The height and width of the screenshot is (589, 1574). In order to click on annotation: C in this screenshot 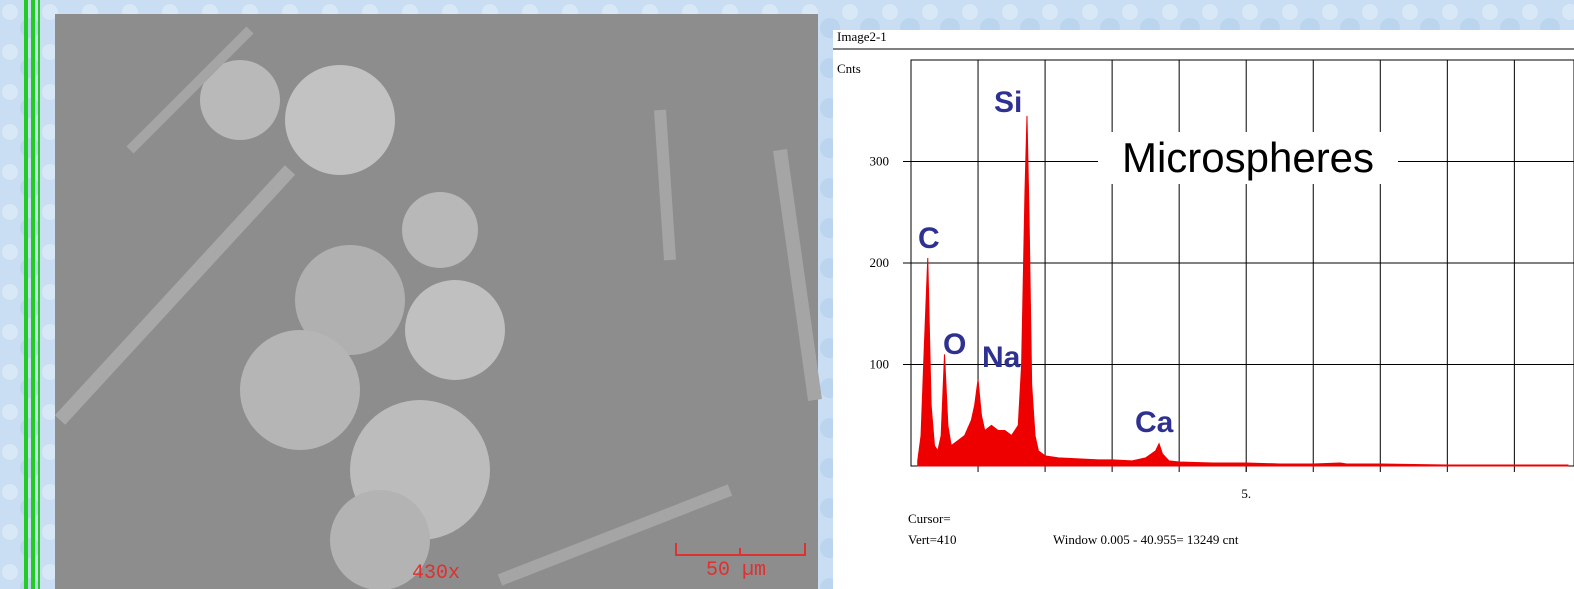, I will do `click(929, 238)`.